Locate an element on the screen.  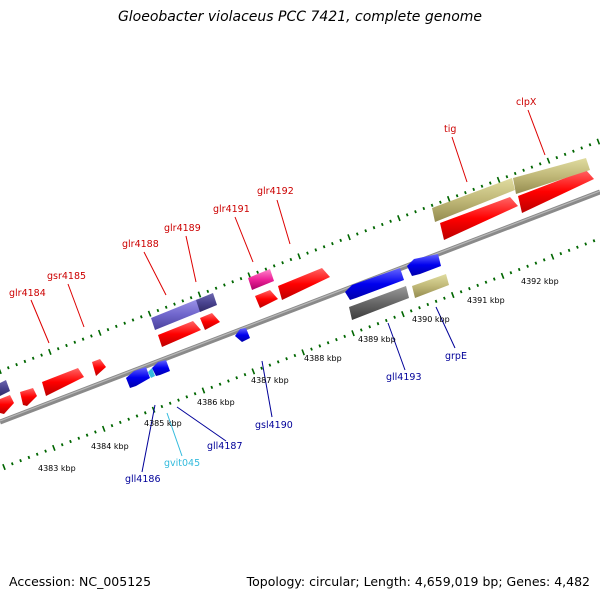
gene-label-gll4186: gll4186 is located at coordinates (143, 479).